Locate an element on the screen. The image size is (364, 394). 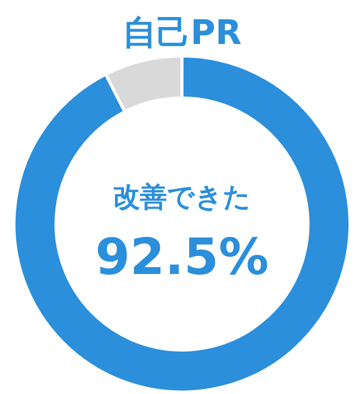
chart-title: 自己PR is located at coordinates (182, 33).